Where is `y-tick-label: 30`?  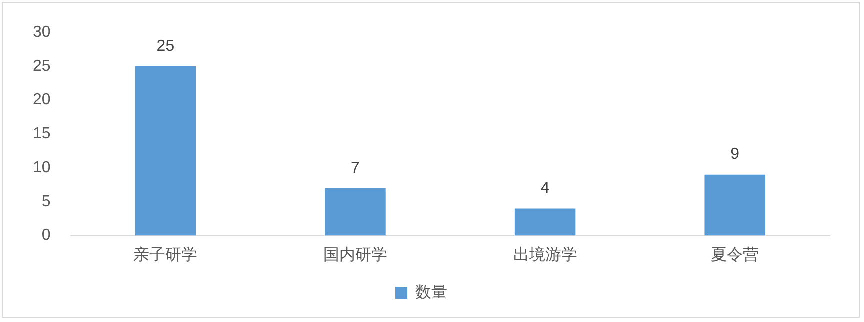 y-tick-label: 30 is located at coordinates (42, 33).